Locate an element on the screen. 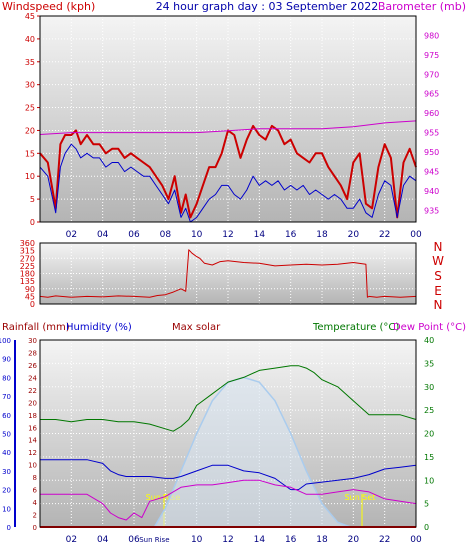 Image resolution: width=469 pixels, height=555 pixels. barometer-ytick-label-5: 960 is located at coordinates (431, 113).